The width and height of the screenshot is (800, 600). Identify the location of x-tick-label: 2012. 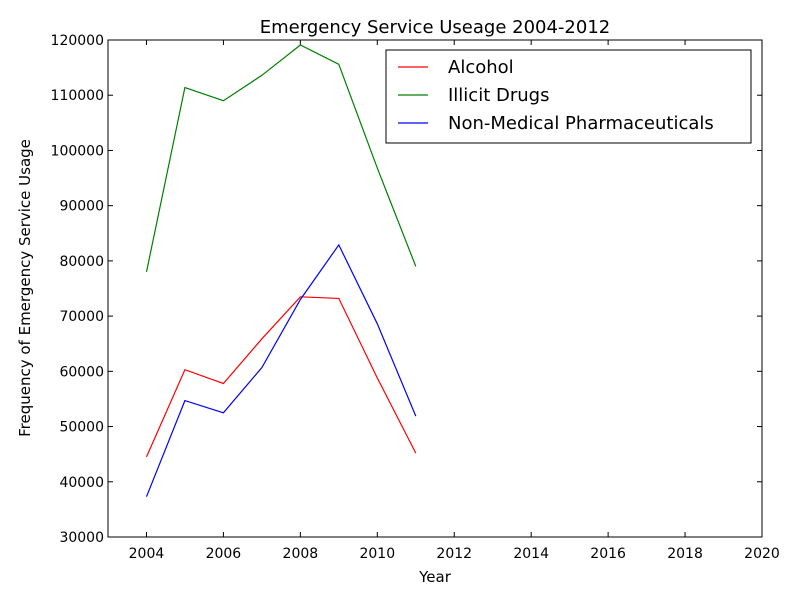
(454, 554).